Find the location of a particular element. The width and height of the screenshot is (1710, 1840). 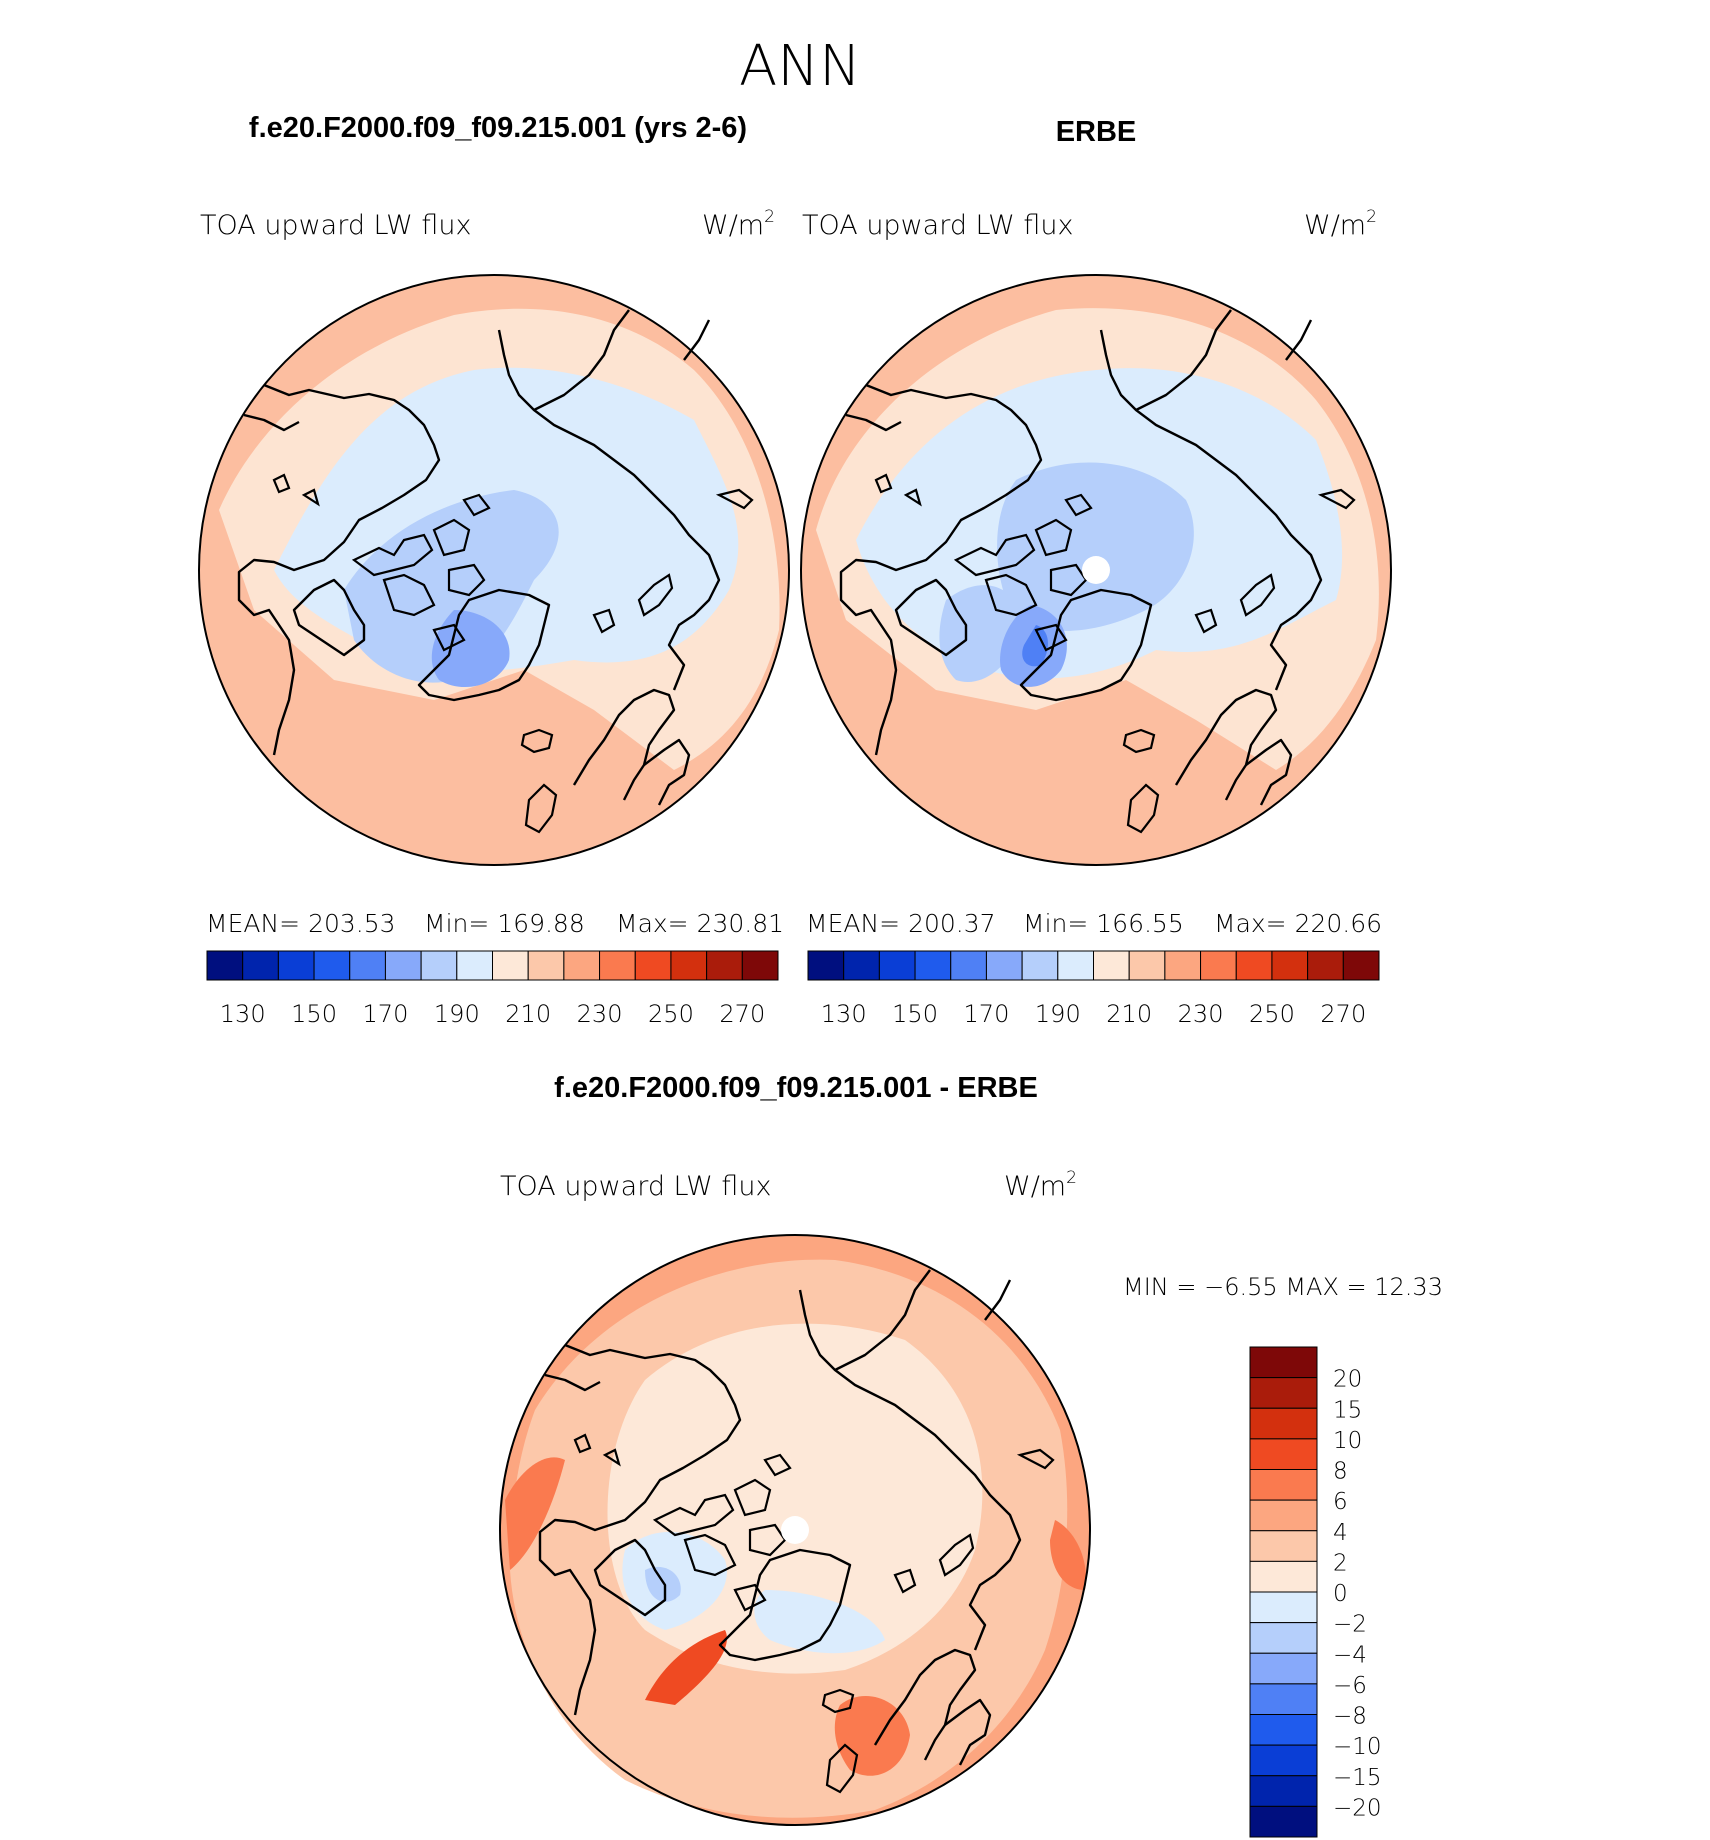

svg-text: Max= 220.66 is located at coordinates (1298, 923).